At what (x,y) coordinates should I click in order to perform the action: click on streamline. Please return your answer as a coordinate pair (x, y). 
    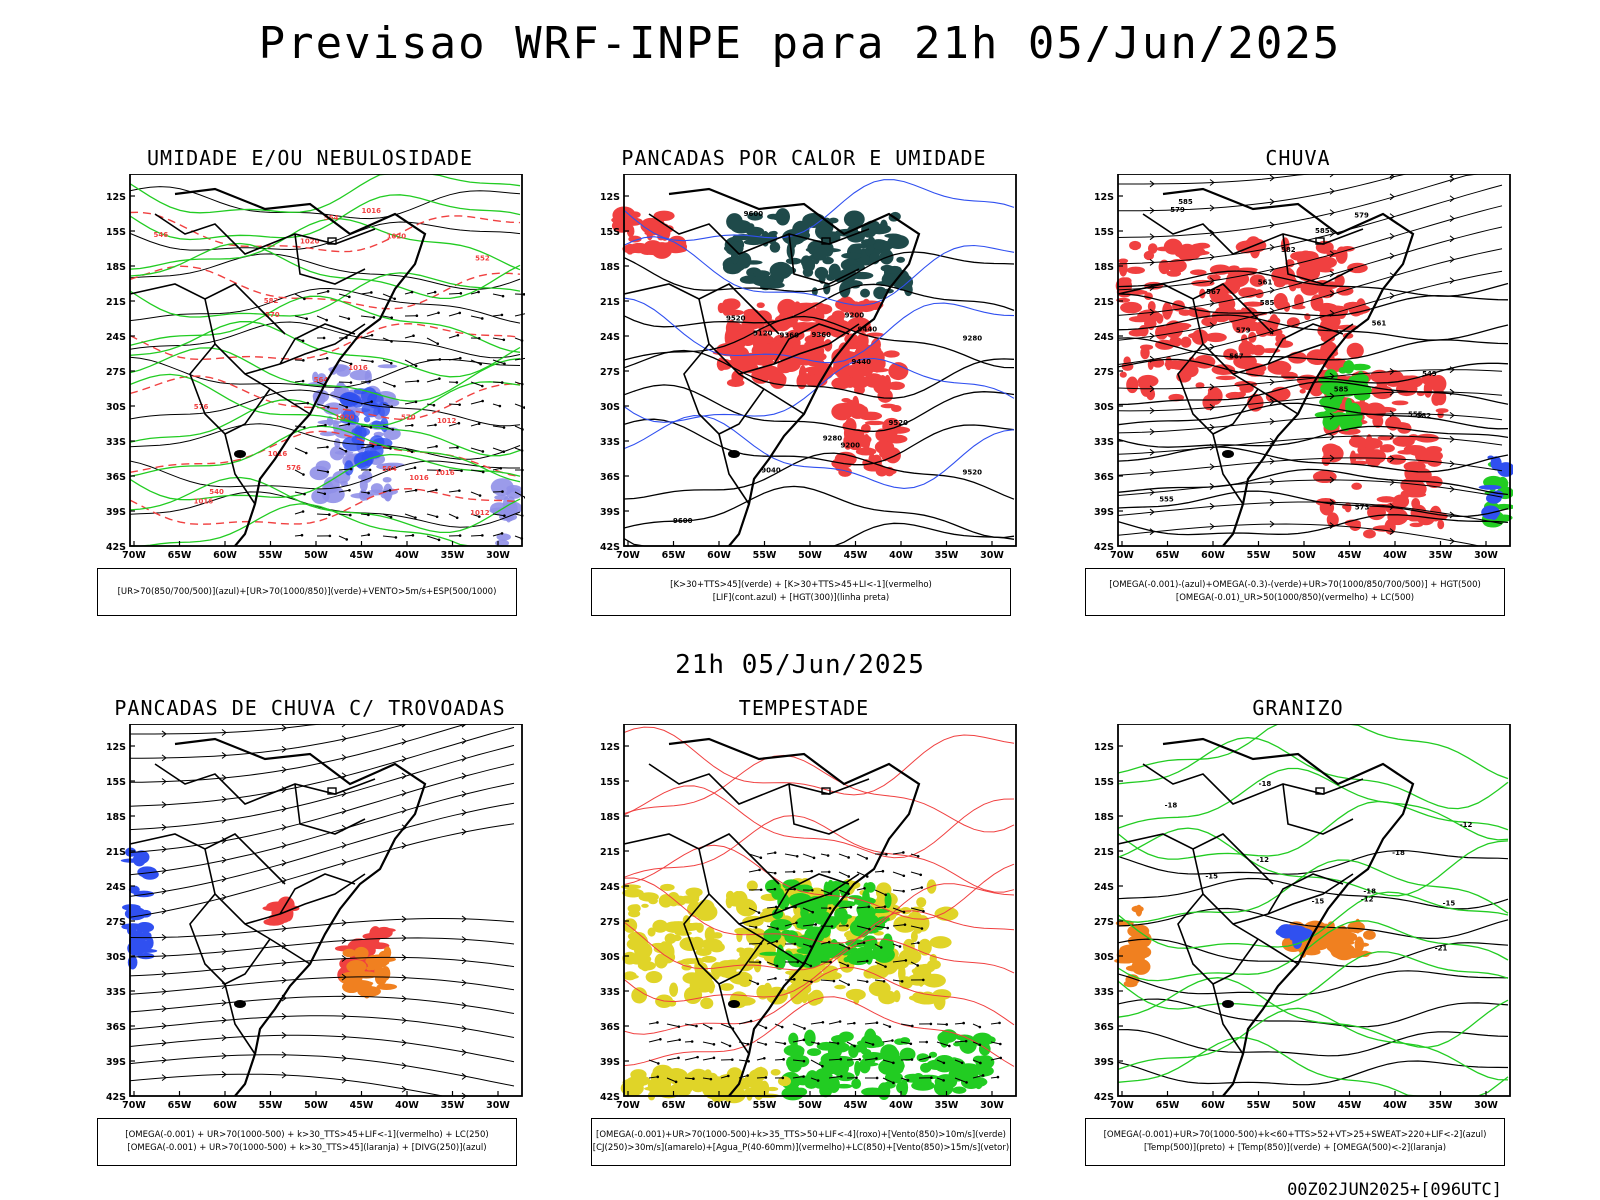
    Looking at the image, I should click on (1310, 224).